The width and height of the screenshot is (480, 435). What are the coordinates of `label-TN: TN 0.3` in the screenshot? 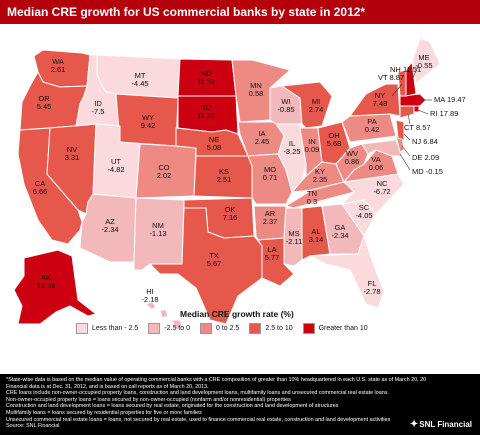 It's located at (312, 197).